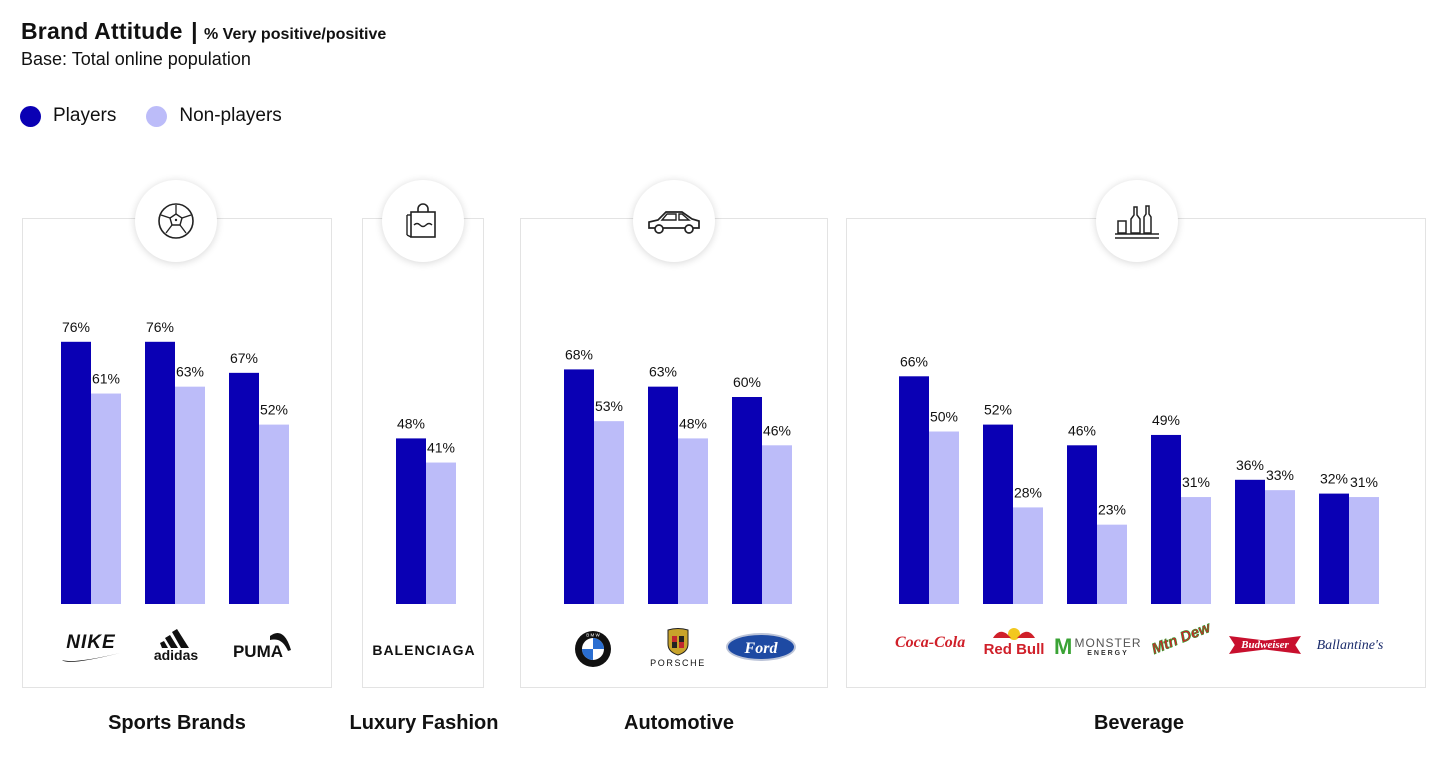 The width and height of the screenshot is (1456, 782). What do you see at coordinates (593, 651) in the screenshot?
I see `brand-logo-bmw: B M W` at bounding box center [593, 651].